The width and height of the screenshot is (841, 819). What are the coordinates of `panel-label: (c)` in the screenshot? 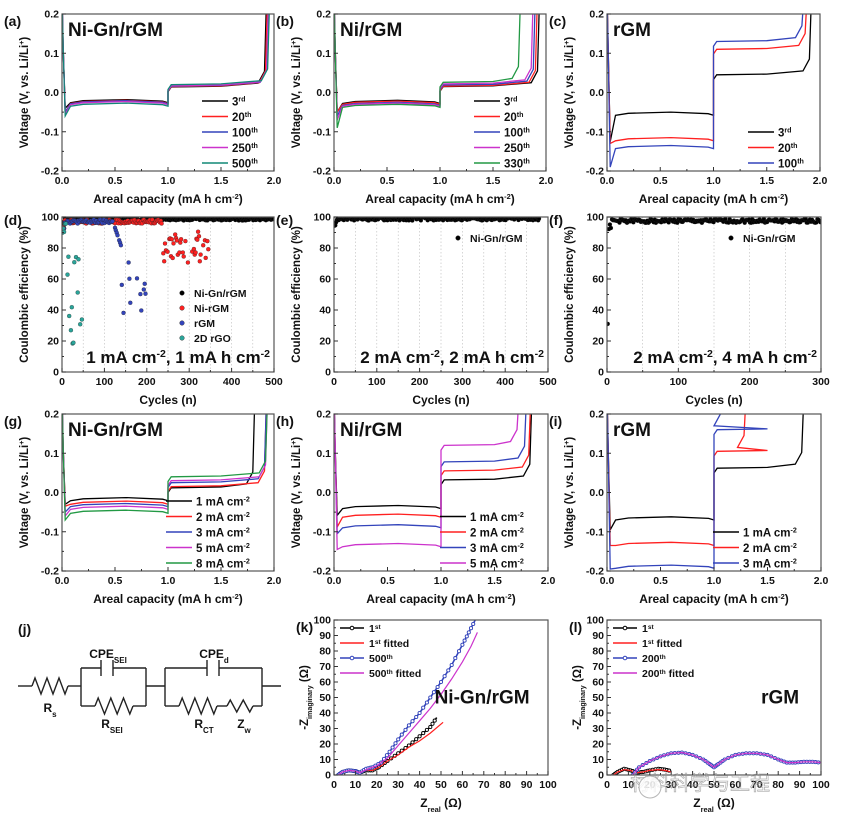 It's located at (557, 21).